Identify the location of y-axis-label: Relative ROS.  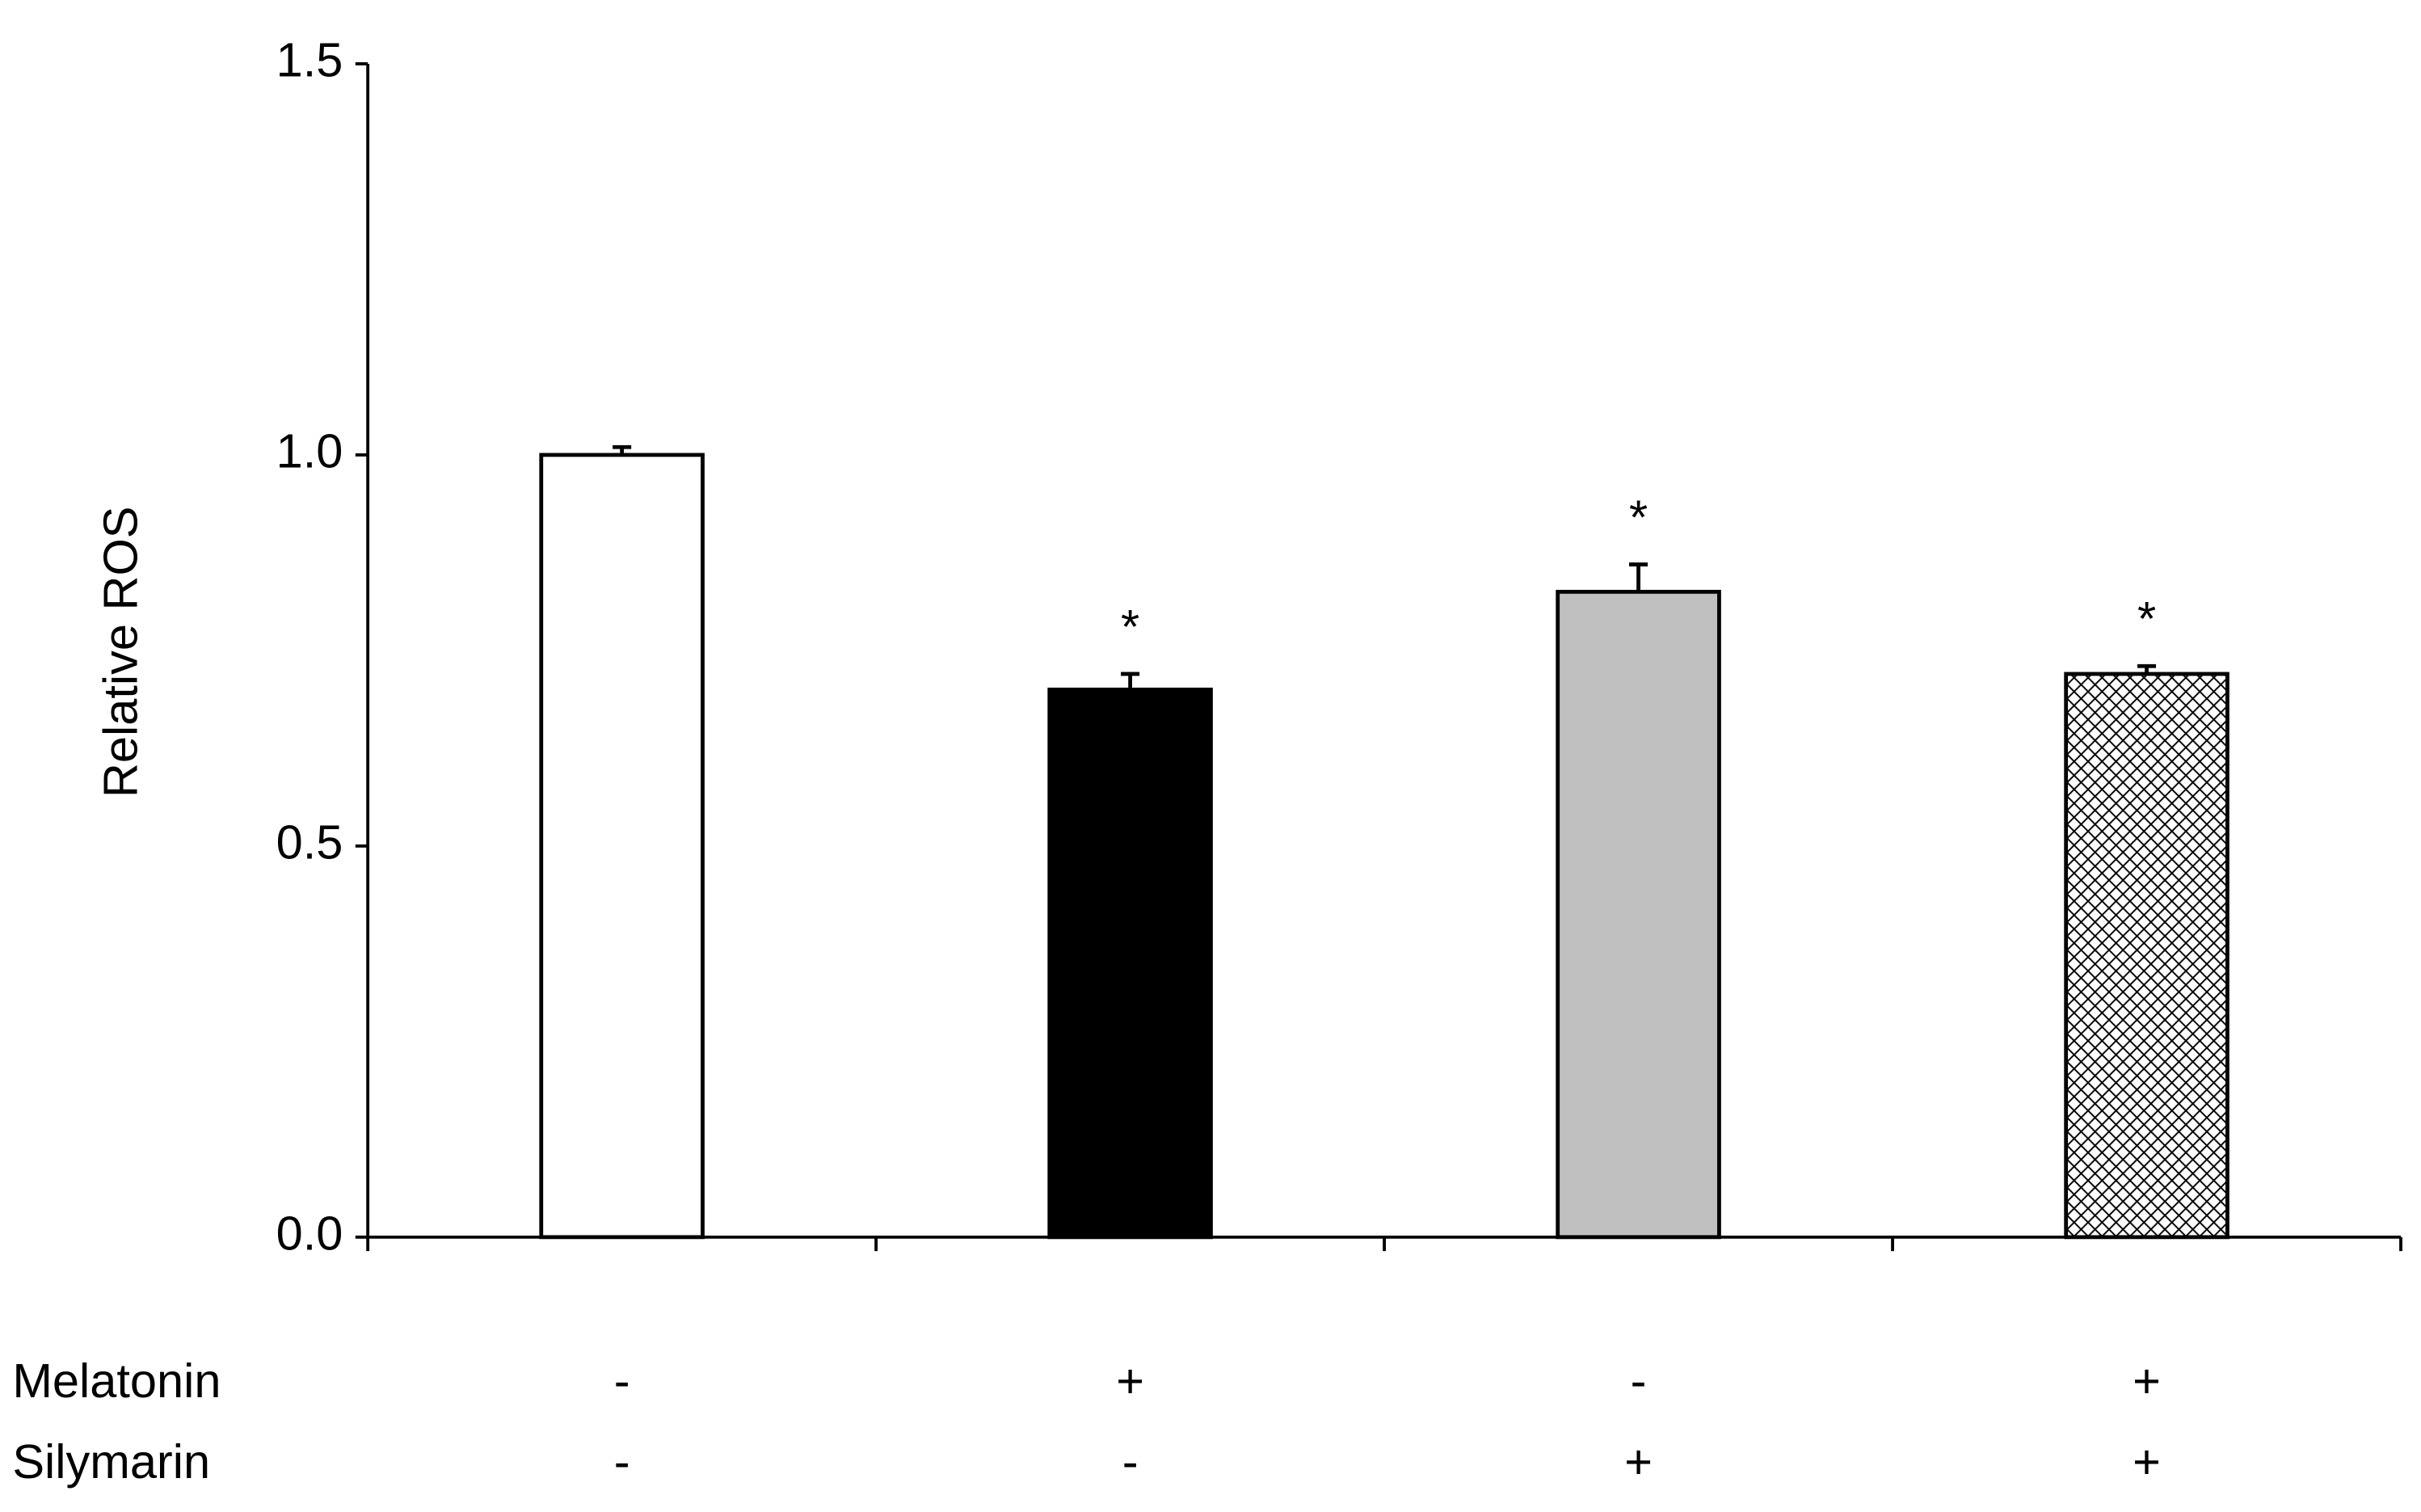
(120, 652).